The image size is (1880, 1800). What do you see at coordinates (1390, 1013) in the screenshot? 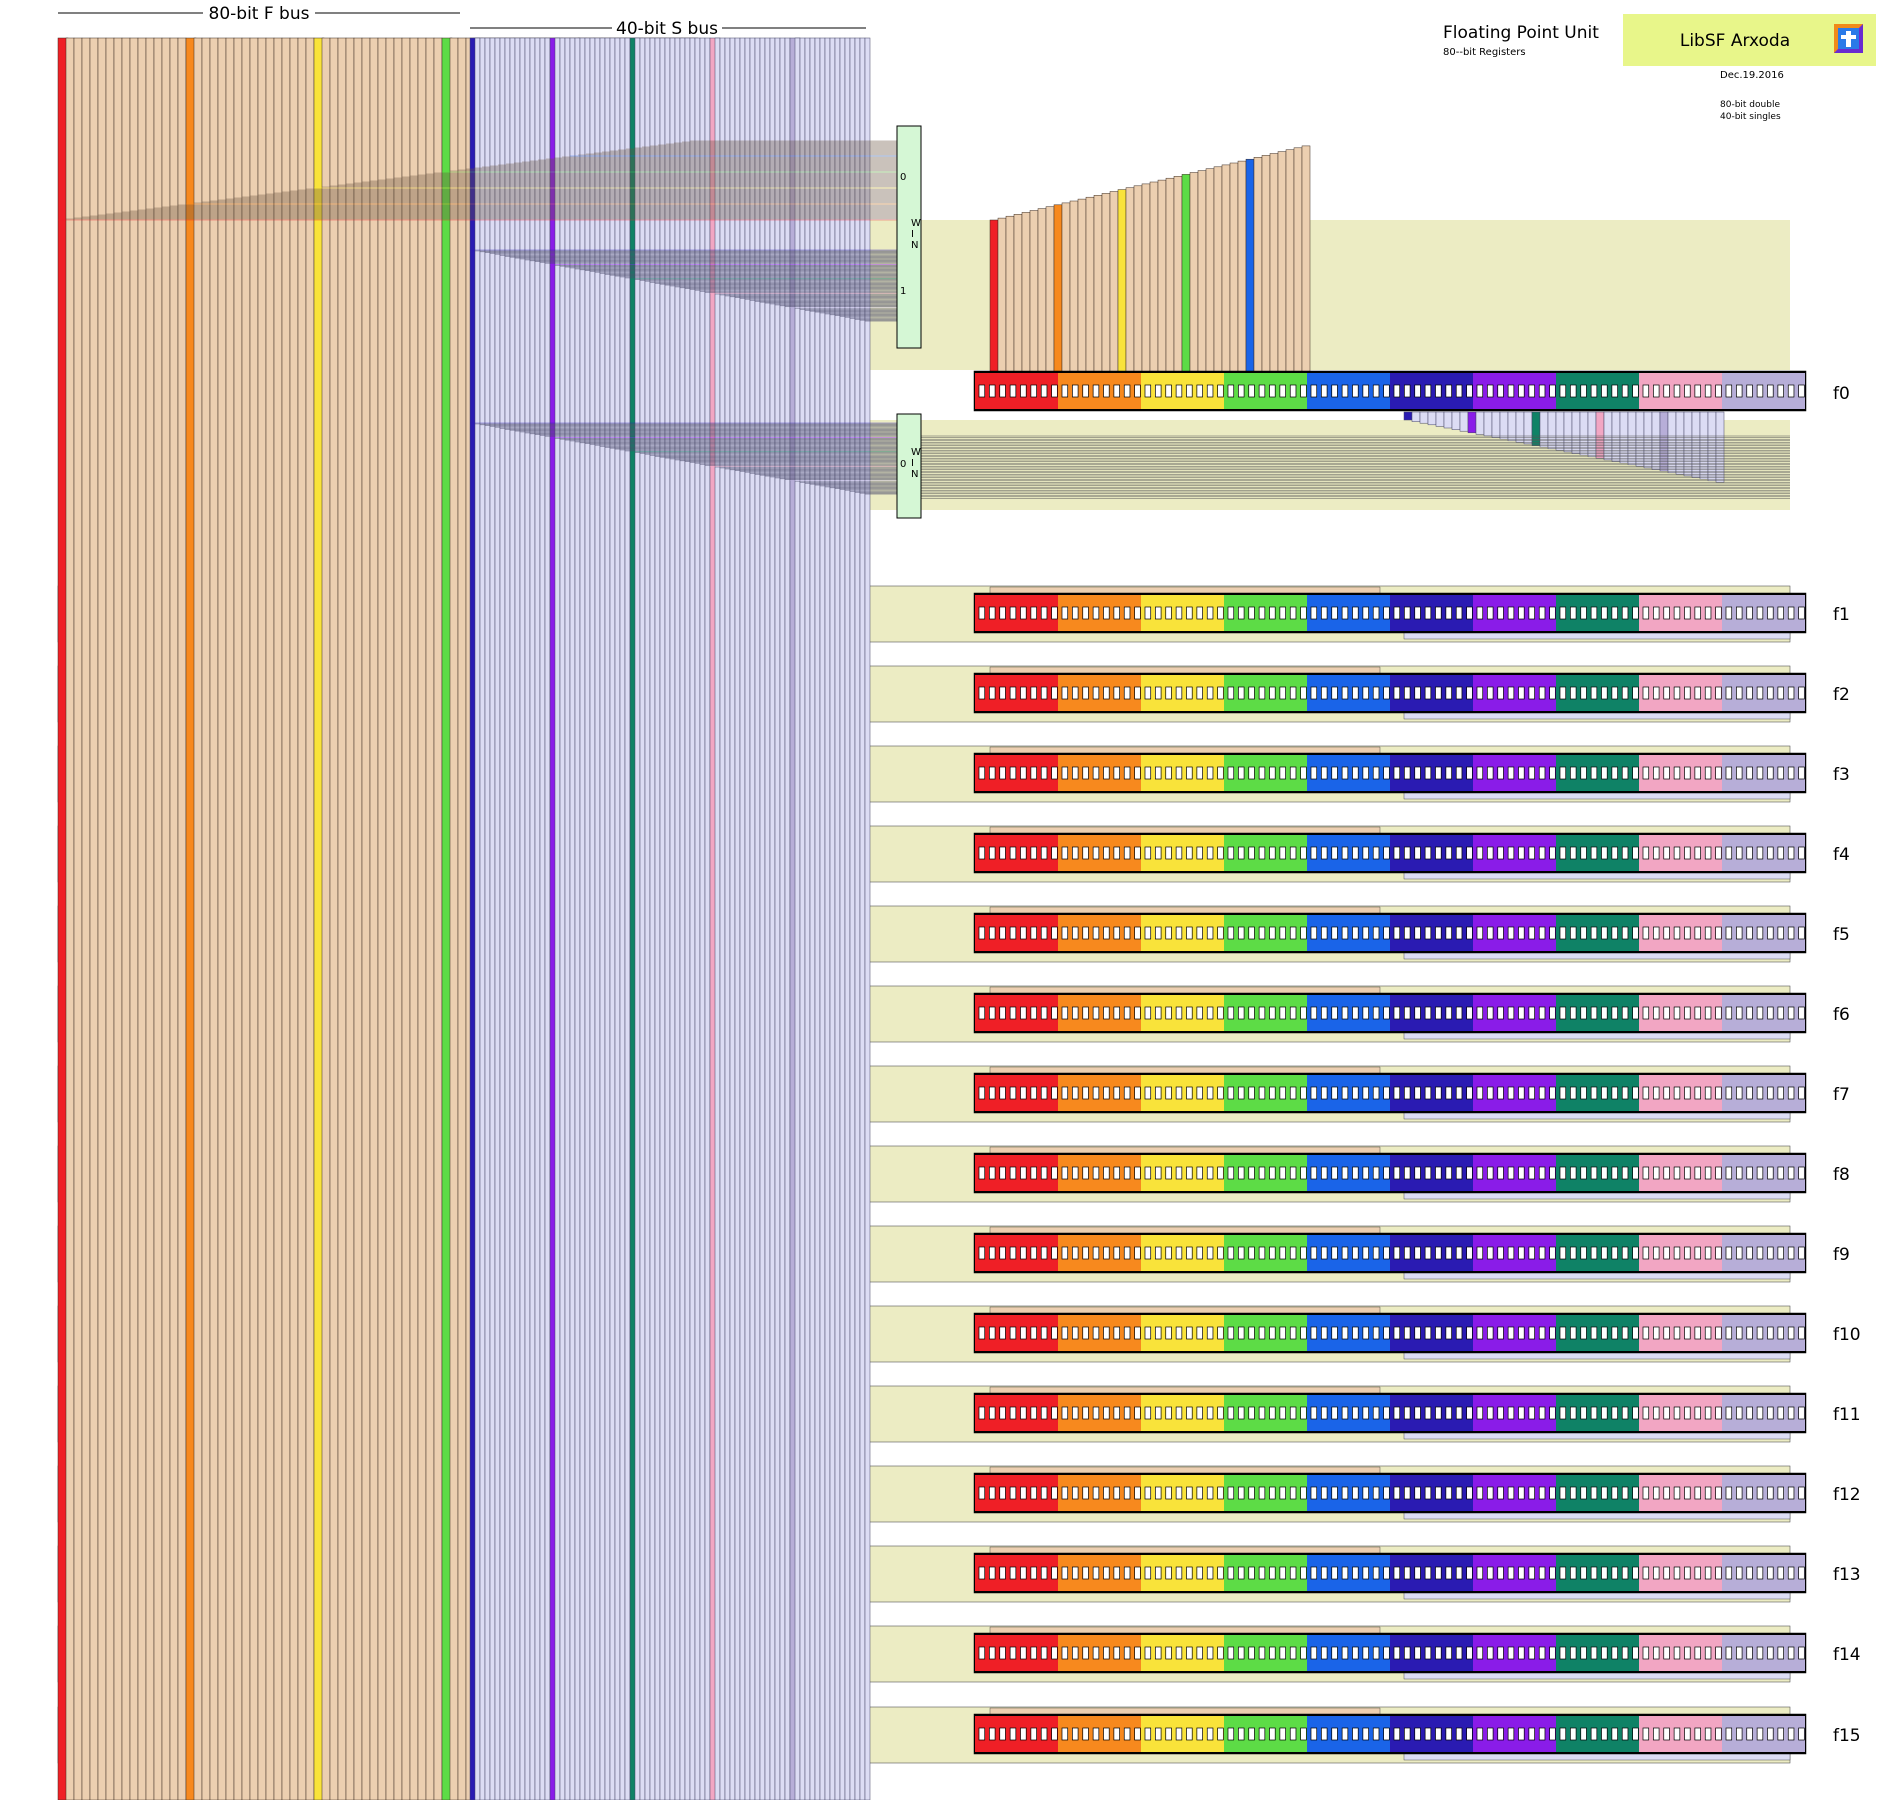
I see `register-f6` at bounding box center [1390, 1013].